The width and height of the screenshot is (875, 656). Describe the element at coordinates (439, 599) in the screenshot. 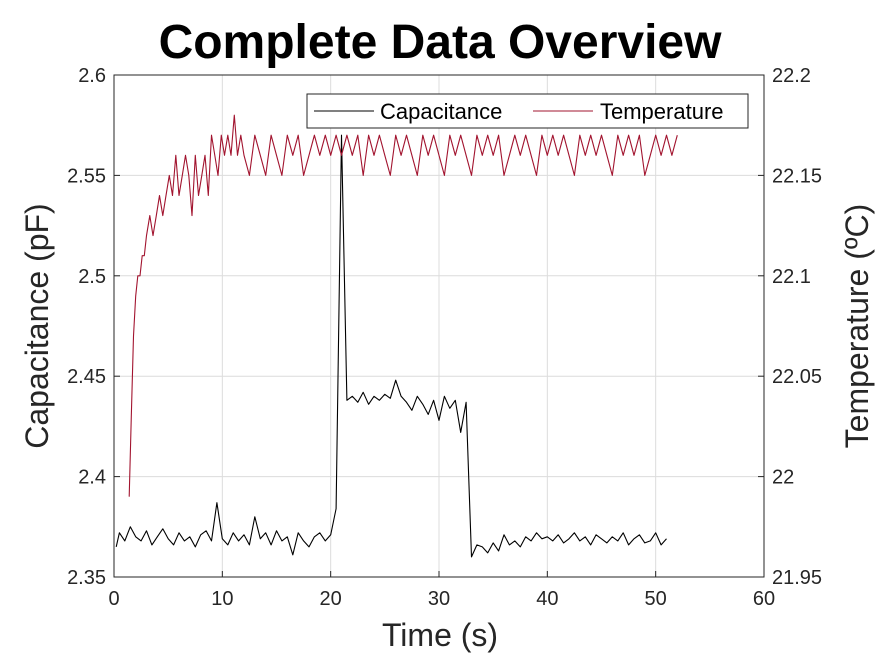

I see `x-tick-label: 30` at that location.